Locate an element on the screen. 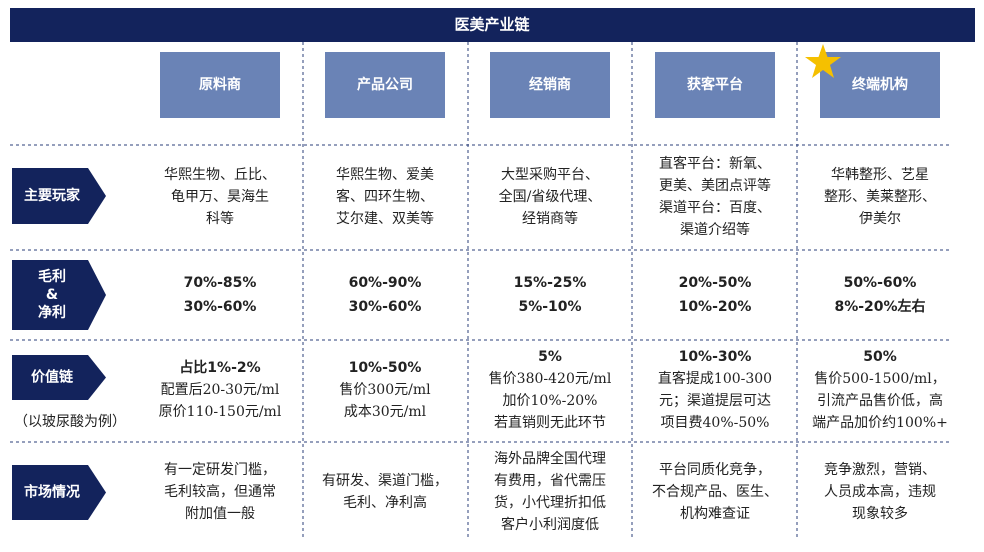  column-header: 终端机构 is located at coordinates (880, 84).